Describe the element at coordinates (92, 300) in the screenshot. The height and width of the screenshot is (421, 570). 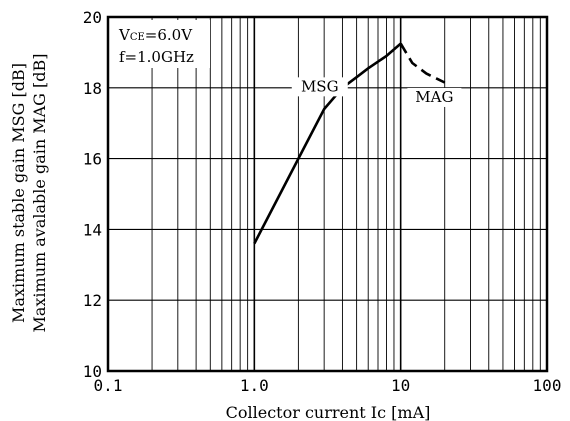
I see `y-tick-label: 12` at that location.